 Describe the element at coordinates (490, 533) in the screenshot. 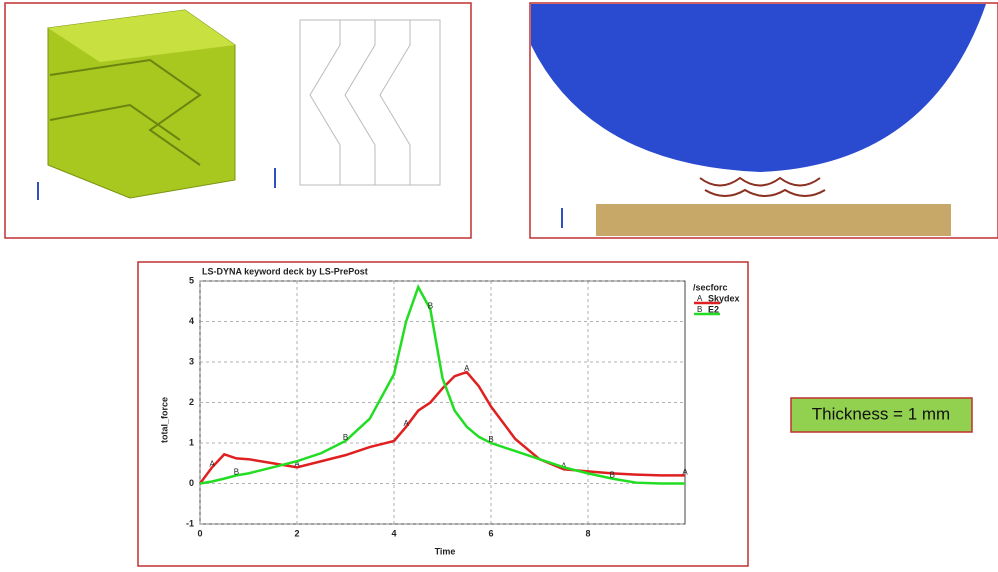

I see `x-tick-label: 6` at that location.